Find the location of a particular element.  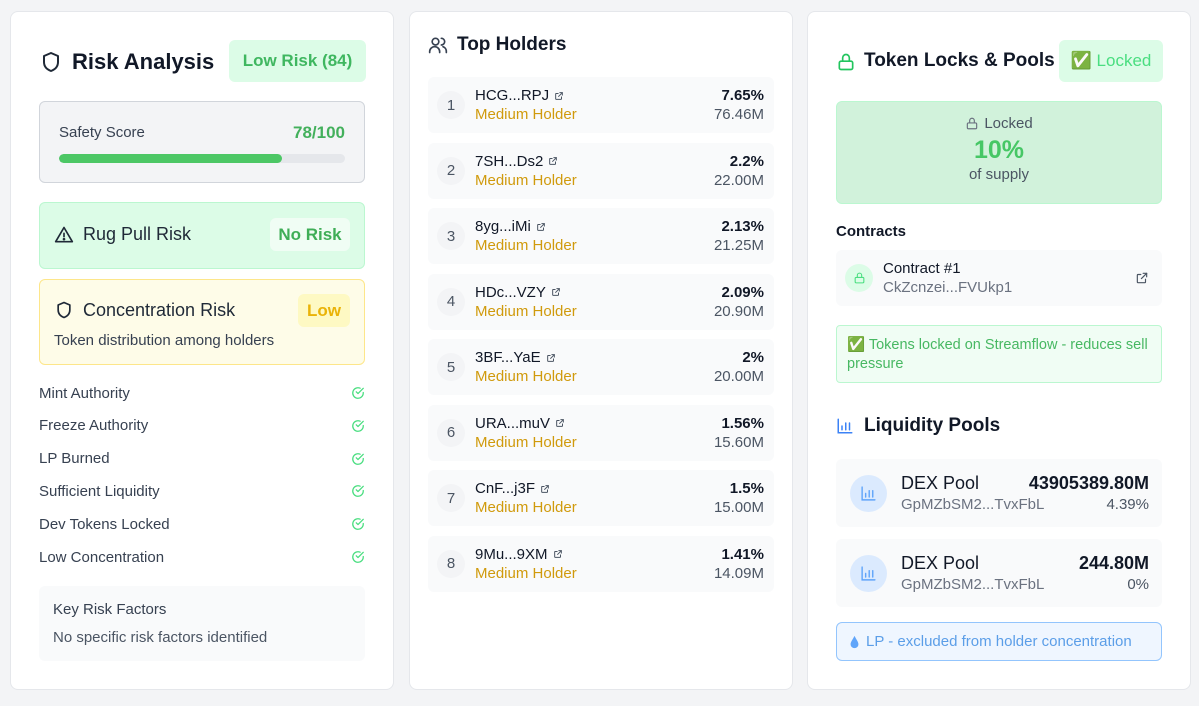

holder-row: 7 CnF...j3F Medium Holder 1.5% 15.00M is located at coordinates (601, 498).